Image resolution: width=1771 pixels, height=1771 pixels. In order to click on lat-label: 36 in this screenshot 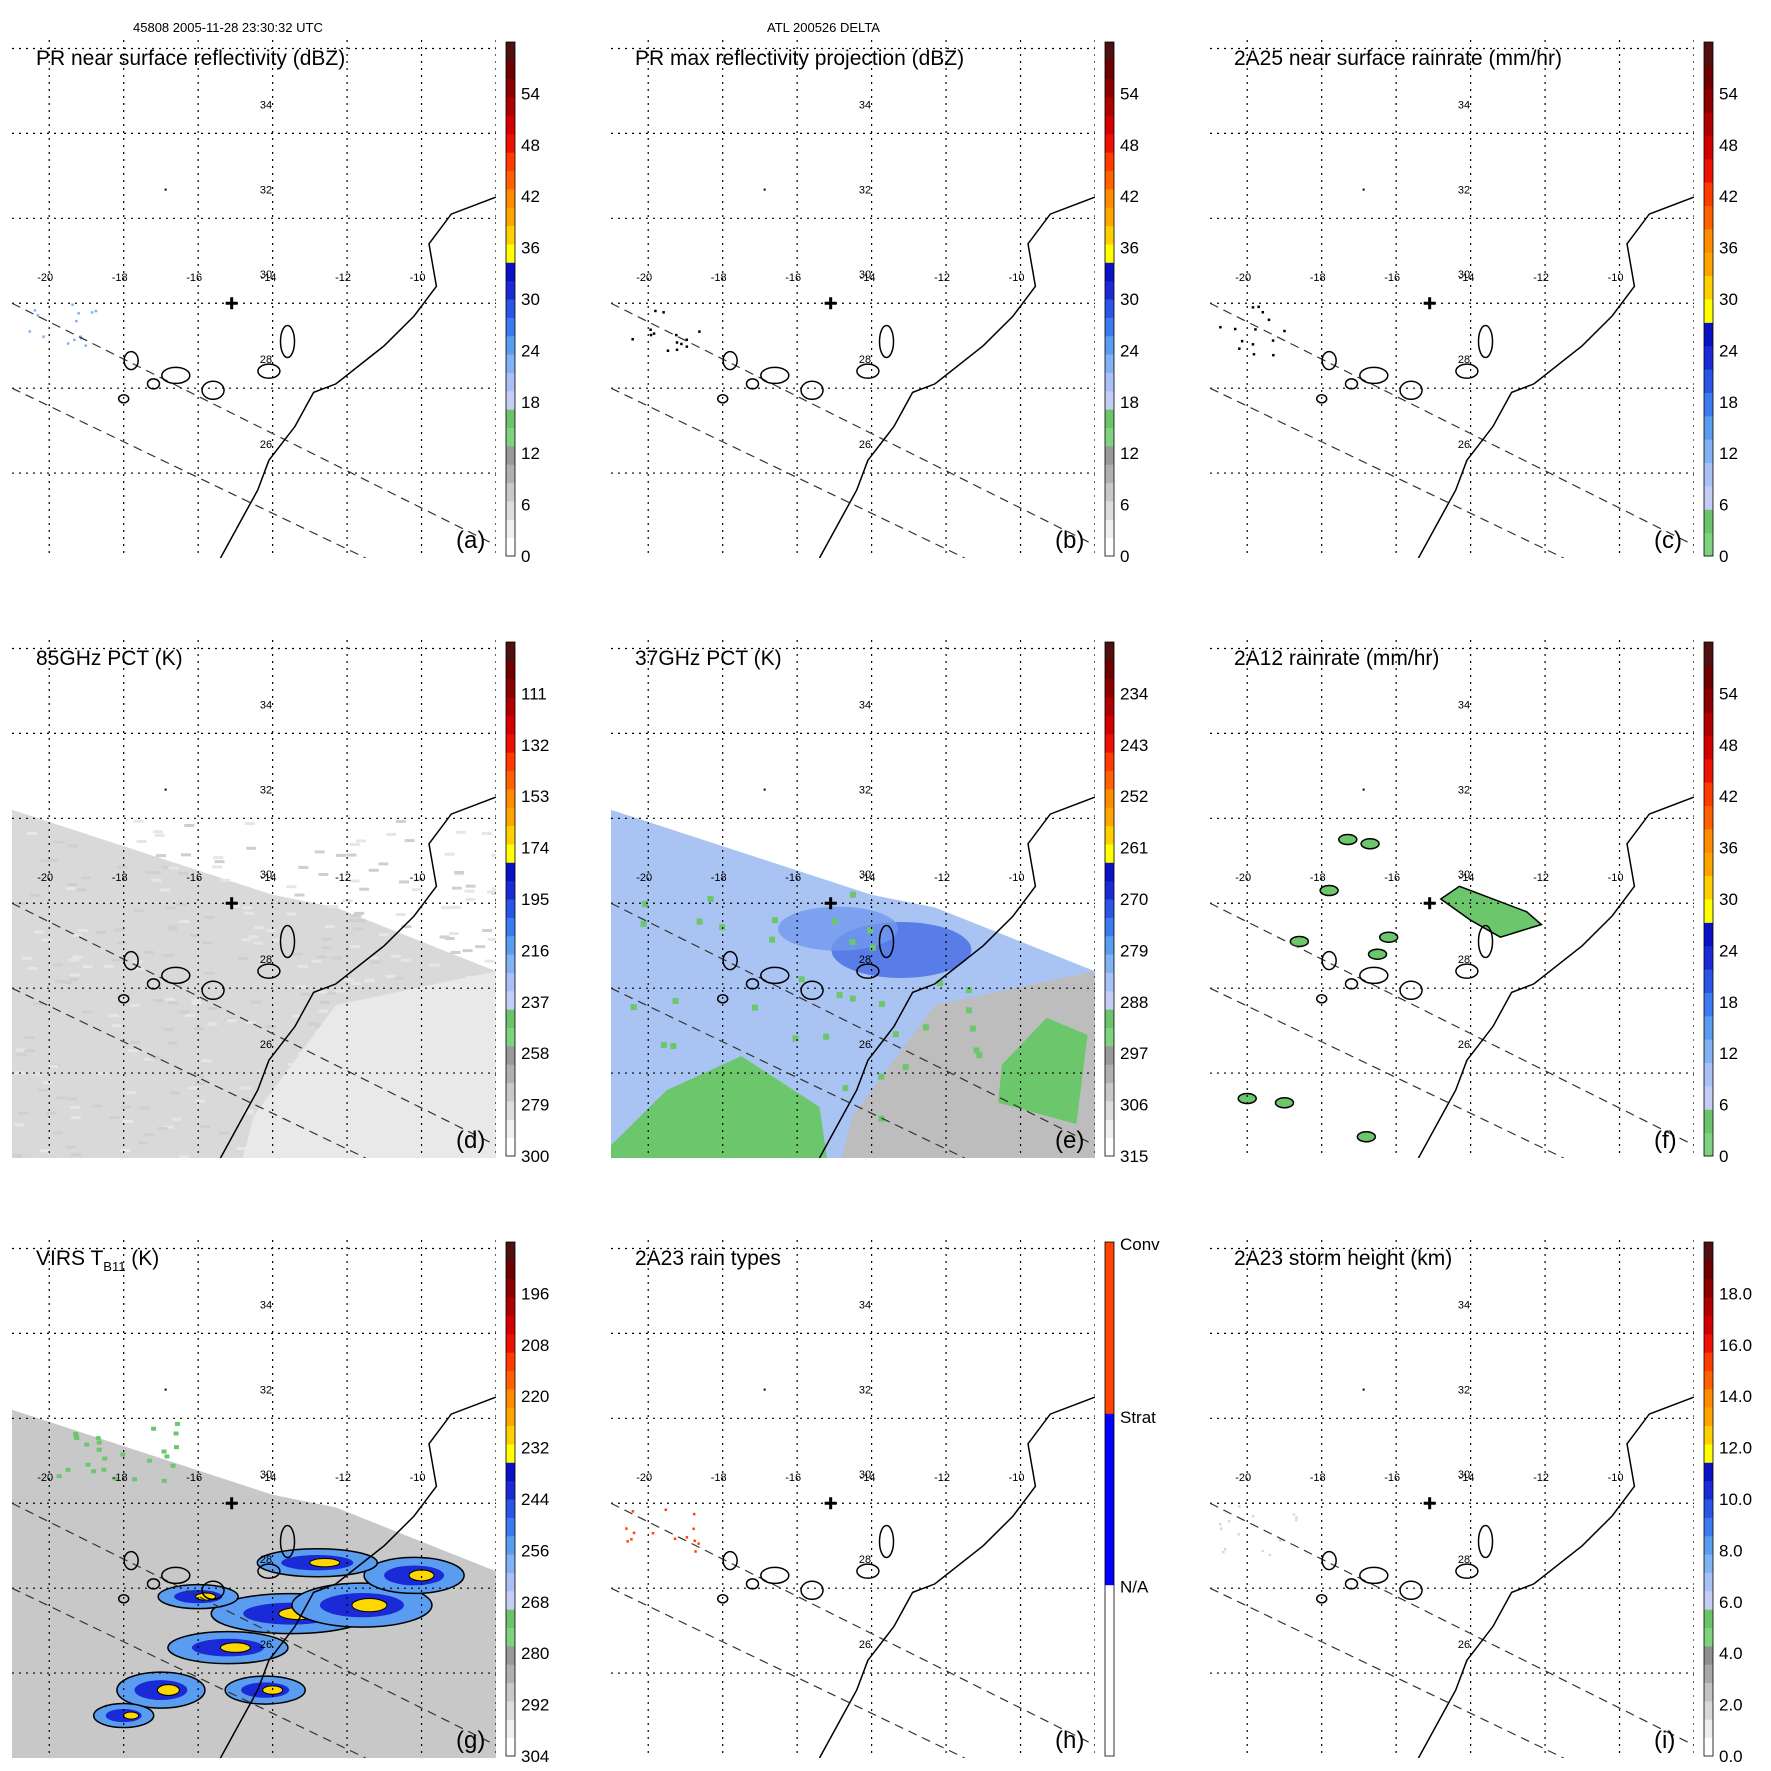, I will do `click(865, 20)`.